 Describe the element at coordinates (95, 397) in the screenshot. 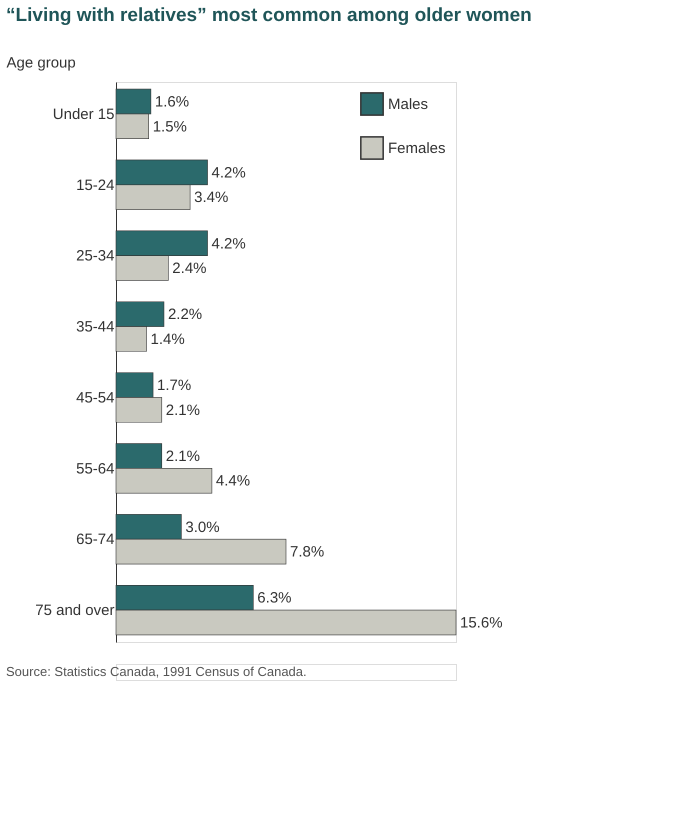

I see `y-tick-label: 45-54` at that location.